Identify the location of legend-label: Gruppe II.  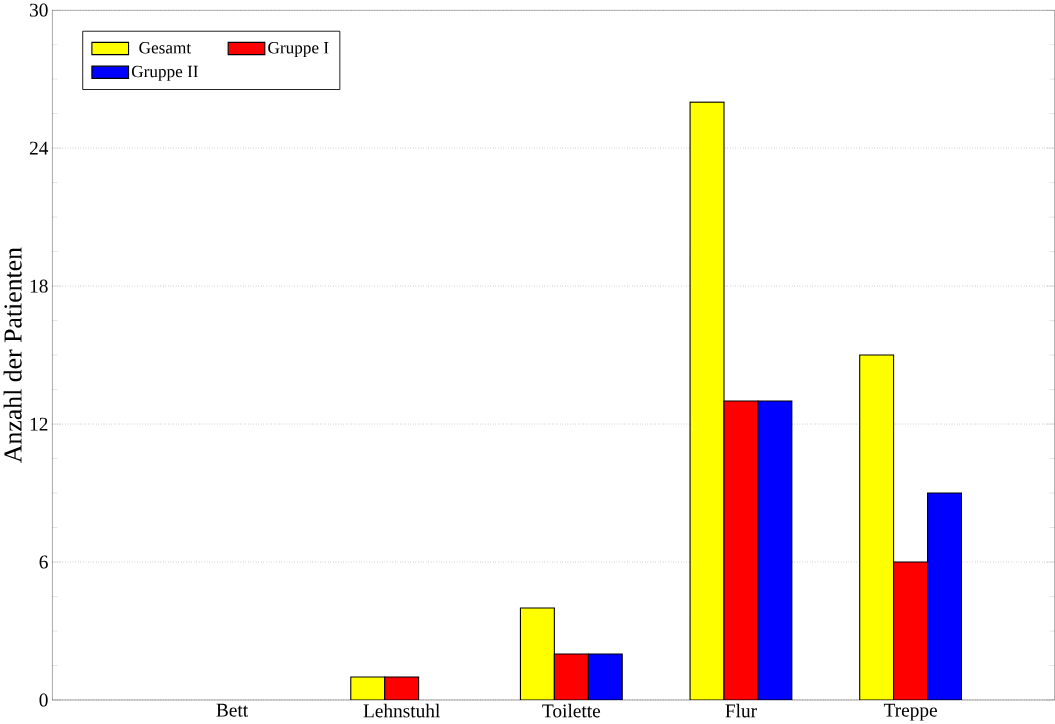
(164, 73).